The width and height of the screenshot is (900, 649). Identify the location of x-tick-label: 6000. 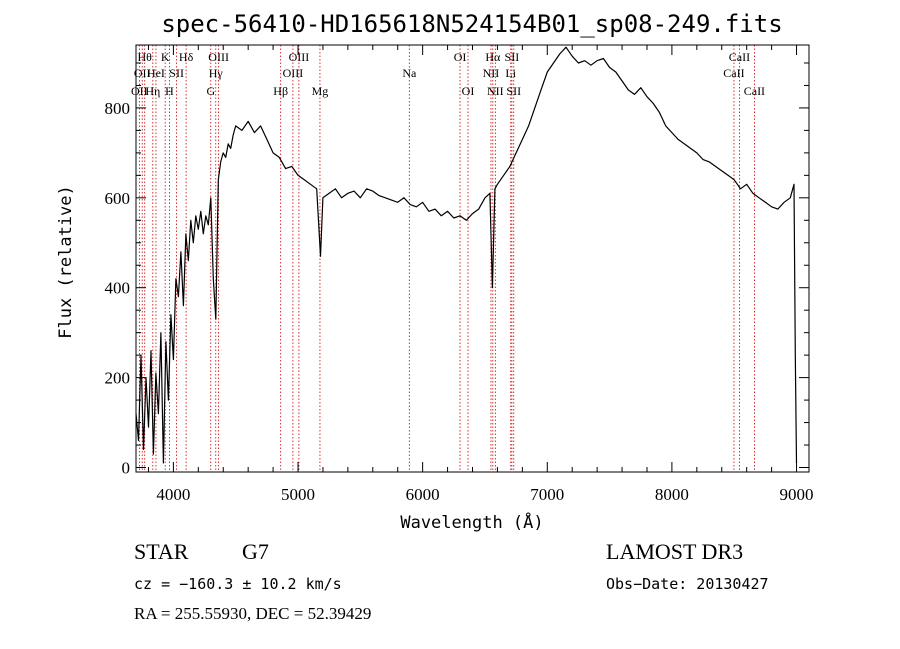
(423, 494).